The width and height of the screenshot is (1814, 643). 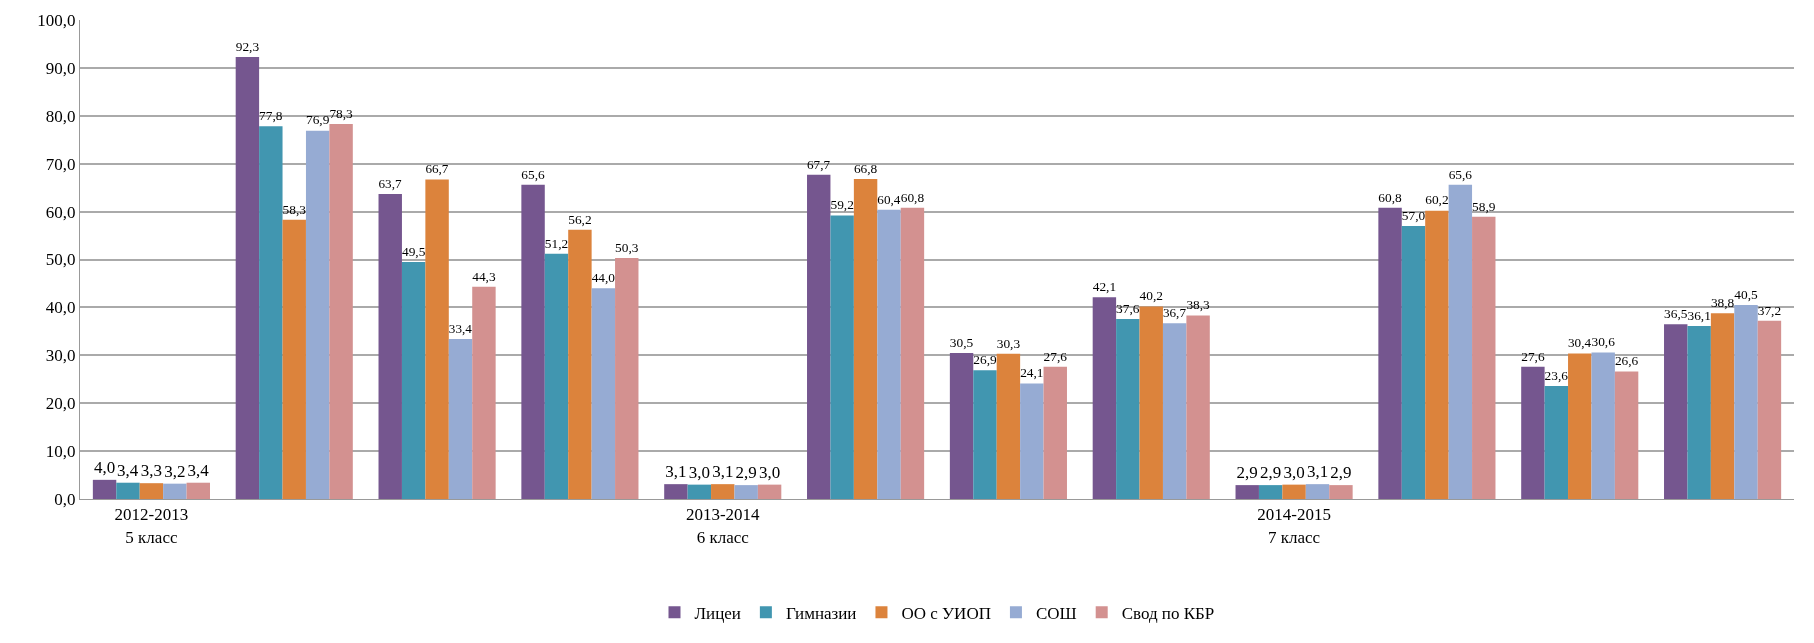 What do you see at coordinates (1151, 296) in the screenshot?
I see `data-label: 40,2` at bounding box center [1151, 296].